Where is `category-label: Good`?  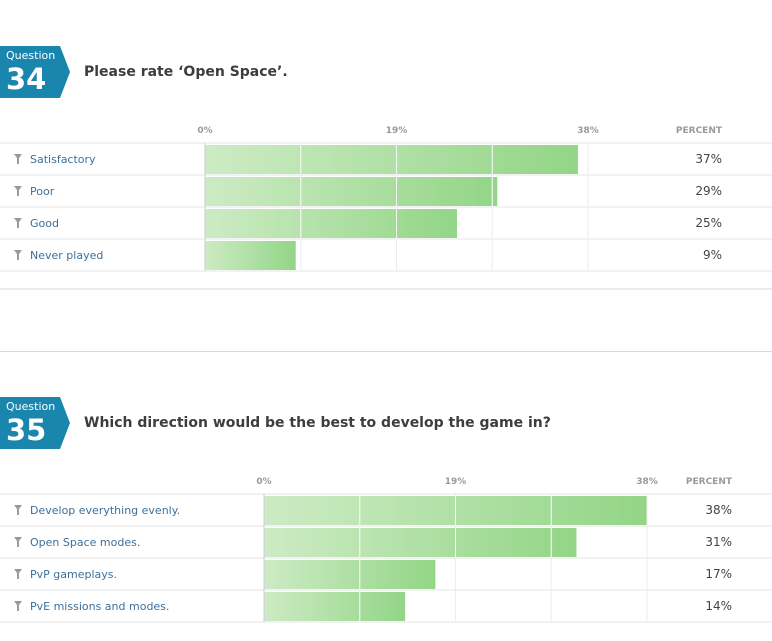
category-label: Good is located at coordinates (44, 223).